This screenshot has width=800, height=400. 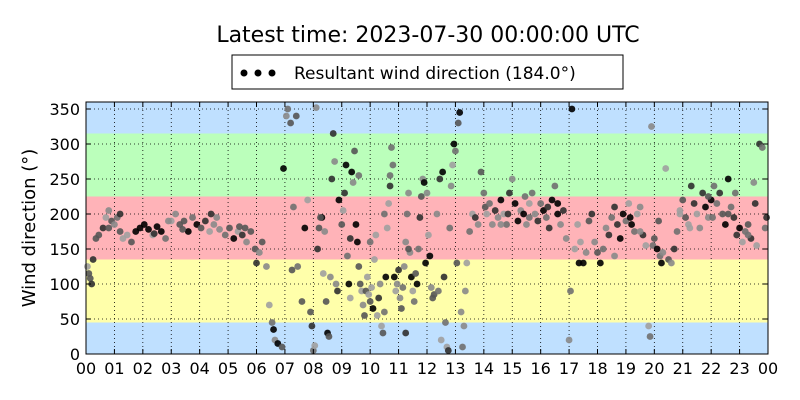 I want to click on x-tick-label: 13, so click(x=455, y=368).